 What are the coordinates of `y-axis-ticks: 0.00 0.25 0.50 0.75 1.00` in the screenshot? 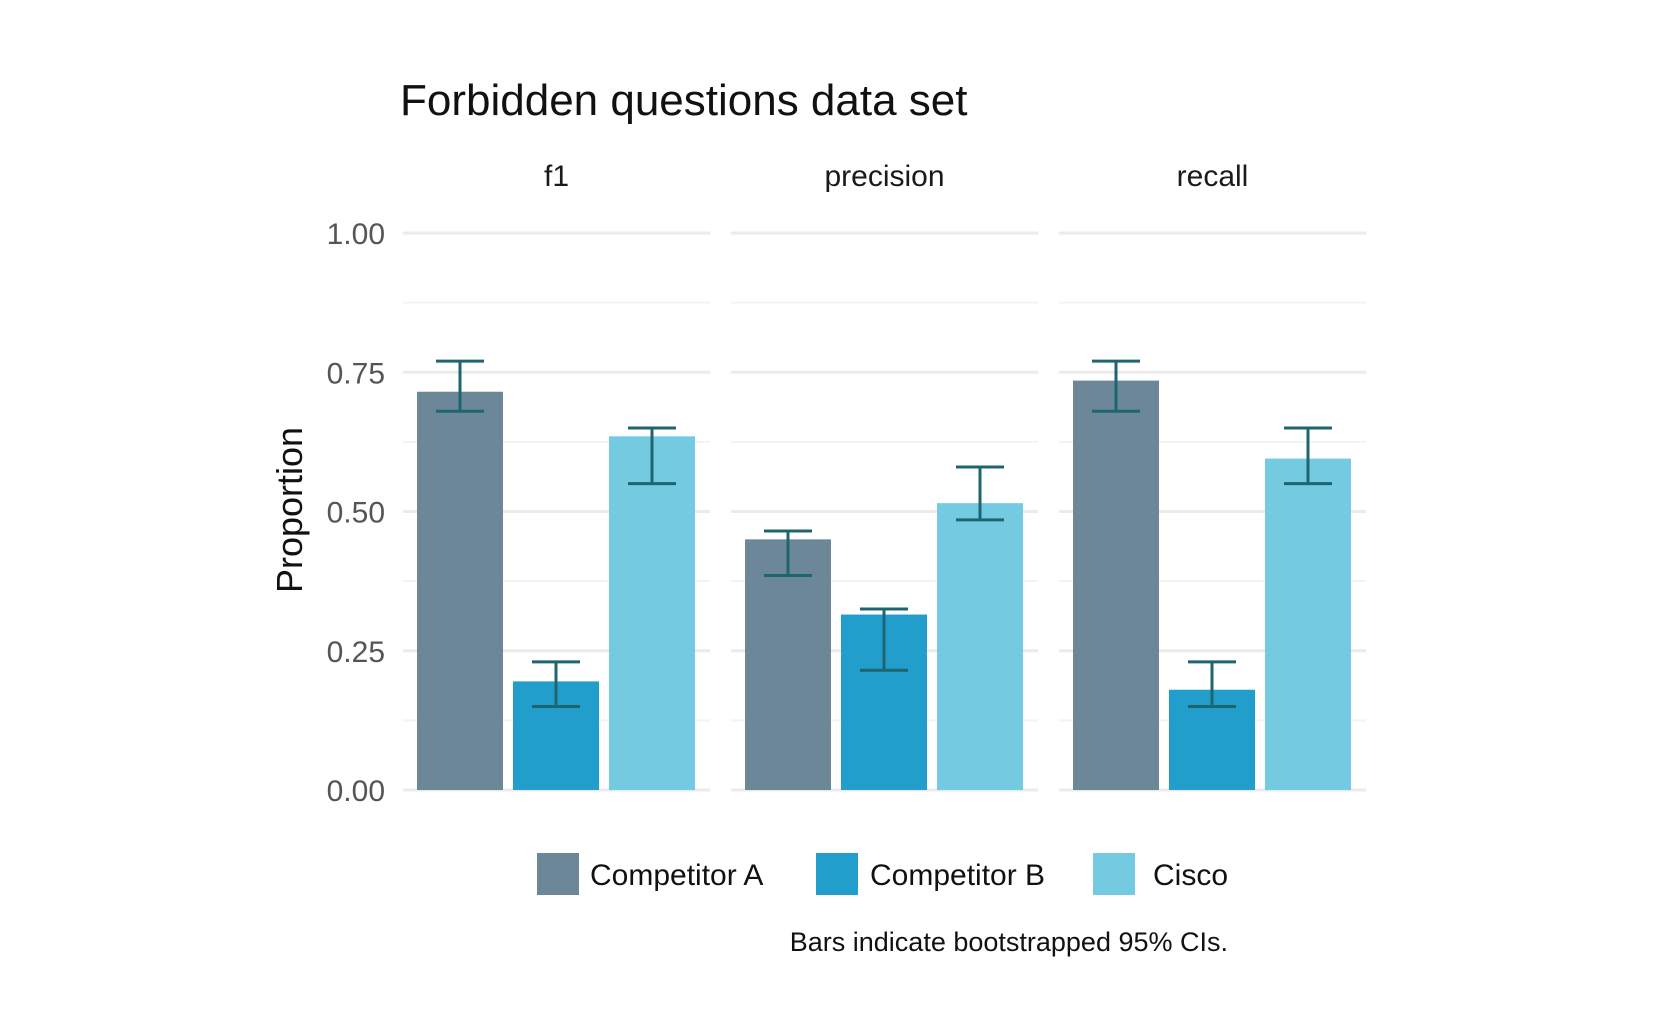 It's located at (356, 513).